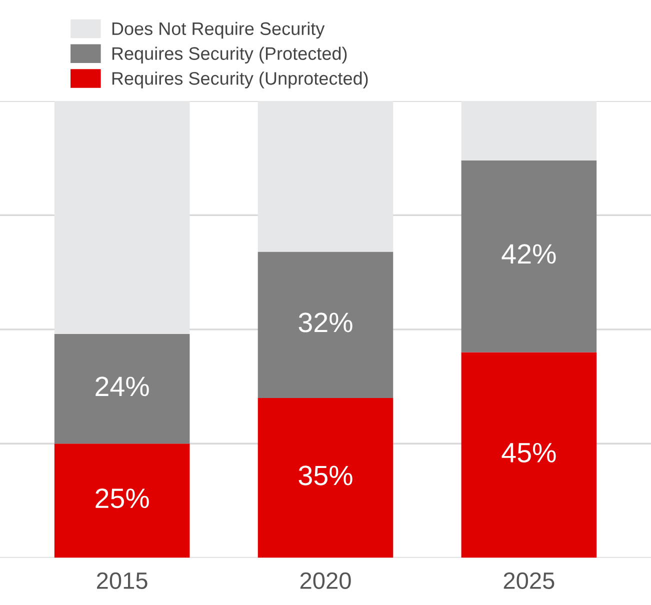 The image size is (651, 605). I want to click on legend-label: Does Not Require Security, so click(218, 30).